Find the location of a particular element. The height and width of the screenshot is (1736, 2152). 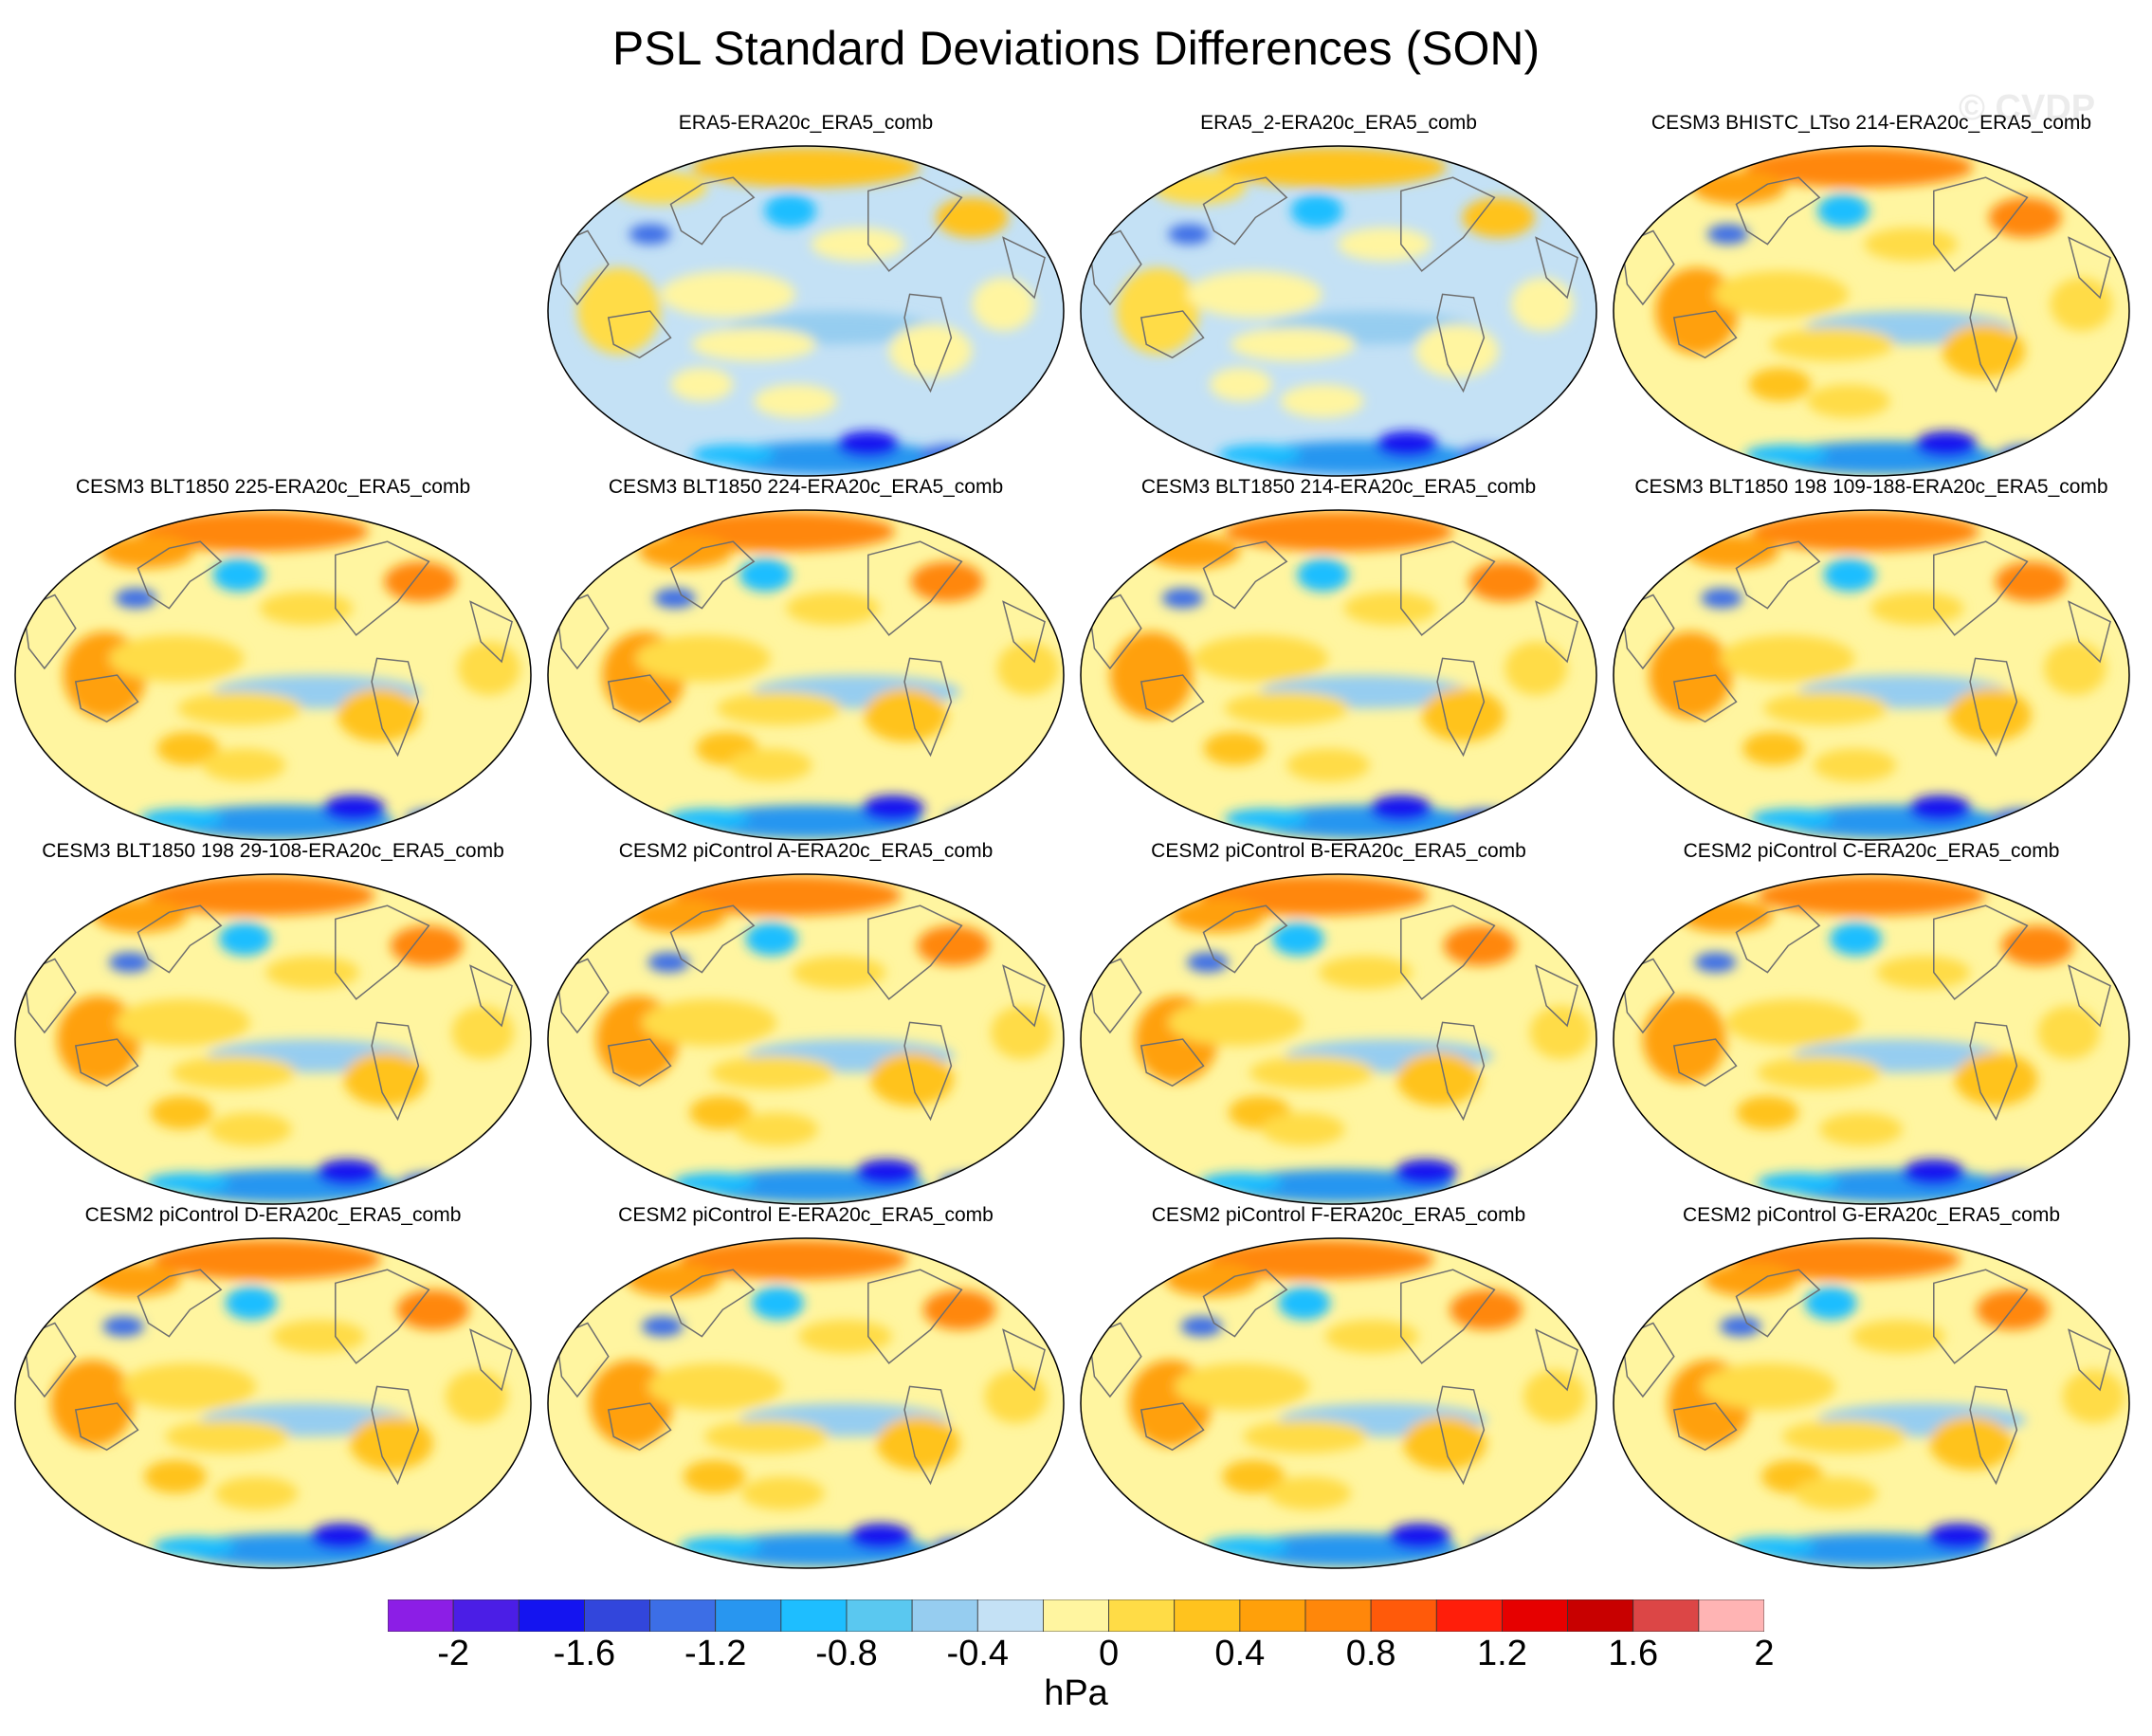

map-panel: CESM2 piControl F-ERA20c_ERA5_comb is located at coordinates (1339, 1390).